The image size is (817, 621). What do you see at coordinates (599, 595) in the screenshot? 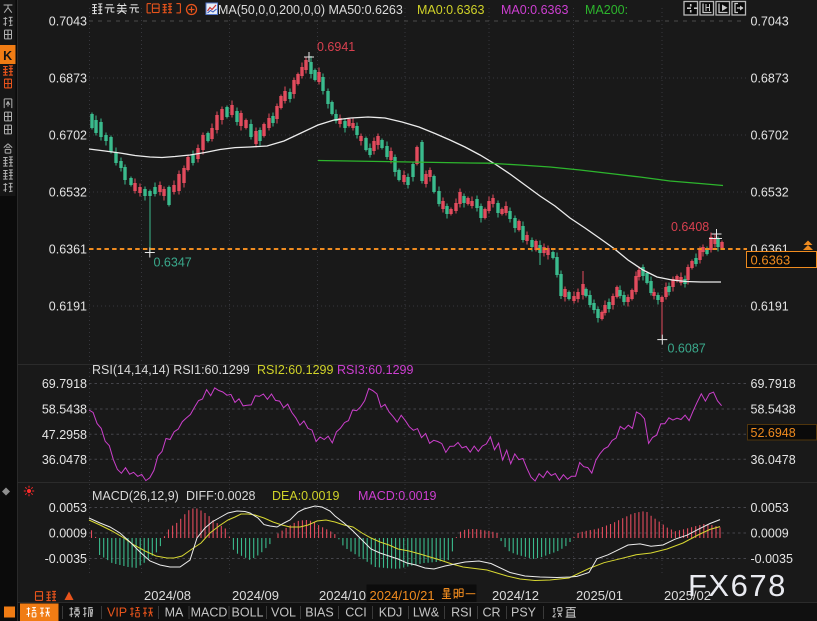
I see `svg-text: 2025/01` at bounding box center [599, 595].